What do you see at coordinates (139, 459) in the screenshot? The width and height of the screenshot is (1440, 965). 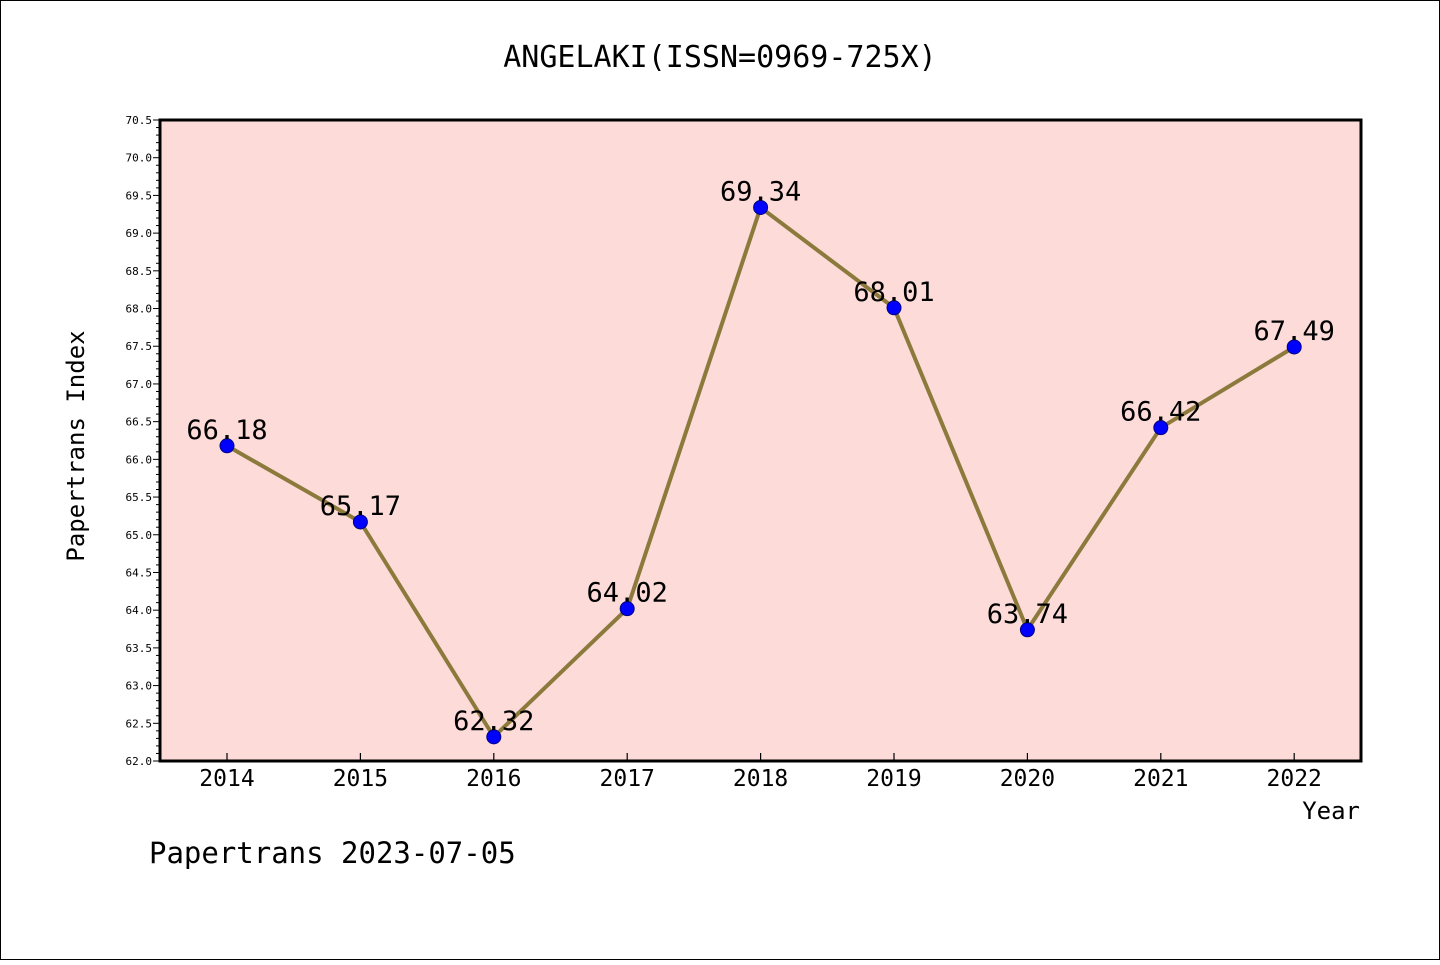 I see `y-tick-label: 66.0` at bounding box center [139, 459].